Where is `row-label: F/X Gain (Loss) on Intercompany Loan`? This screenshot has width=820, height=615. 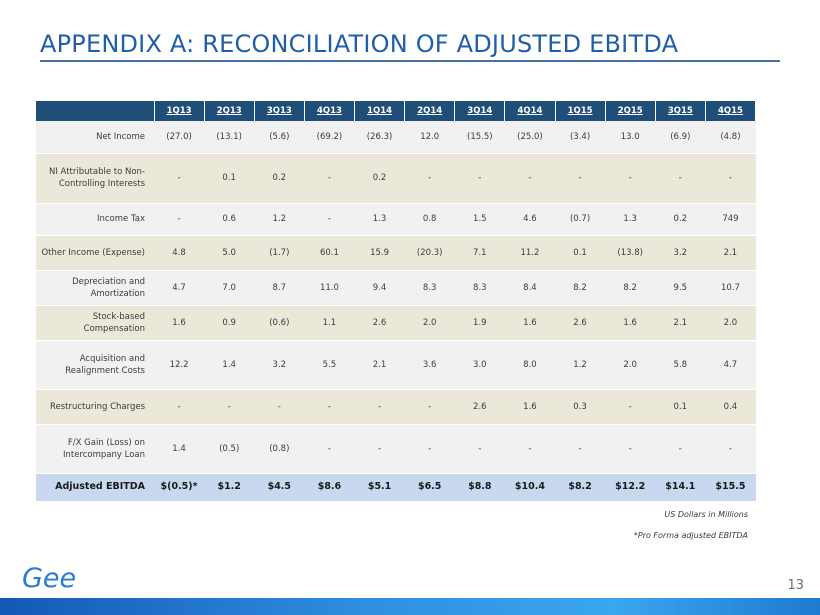 row-label: F/X Gain (Loss) on Intercompany Loan is located at coordinates (95, 449).